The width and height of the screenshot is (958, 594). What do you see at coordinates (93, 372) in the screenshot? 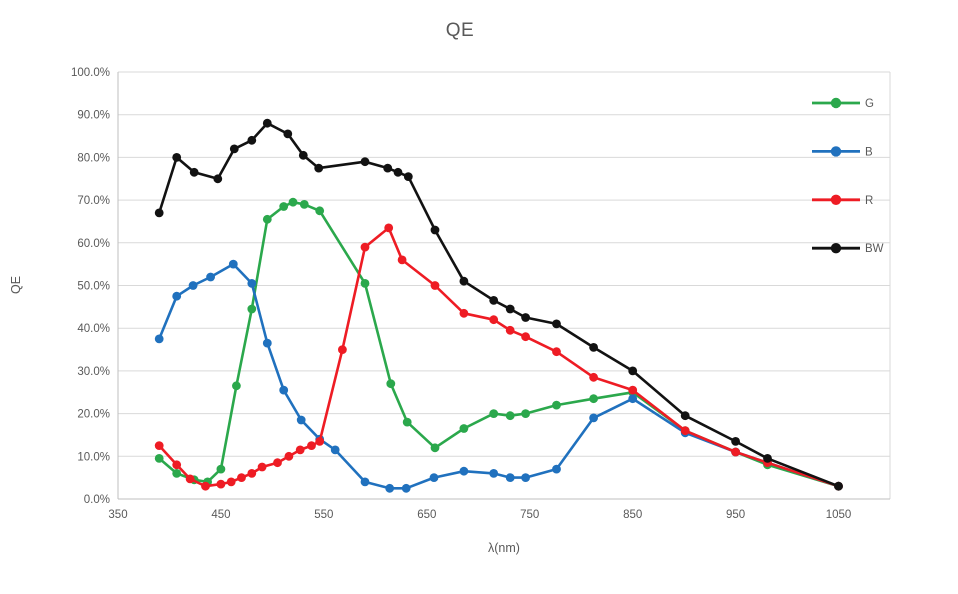
I see `y-tick-label: 30.0%` at bounding box center [93, 372].